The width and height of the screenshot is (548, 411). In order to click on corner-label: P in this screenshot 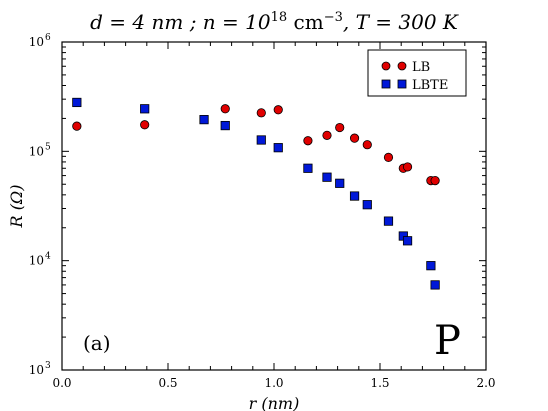, I will do `click(447, 341)`.